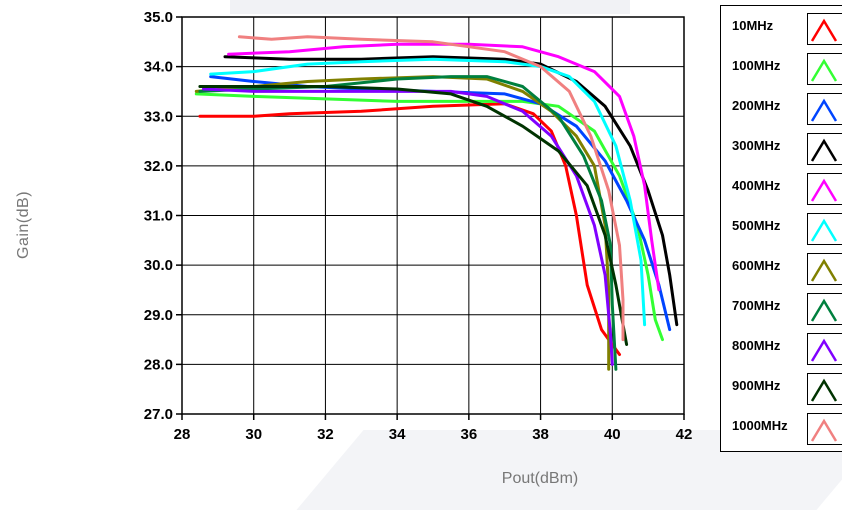  Describe the element at coordinates (182, 434) in the screenshot. I see `x-tick-label: 28` at that location.